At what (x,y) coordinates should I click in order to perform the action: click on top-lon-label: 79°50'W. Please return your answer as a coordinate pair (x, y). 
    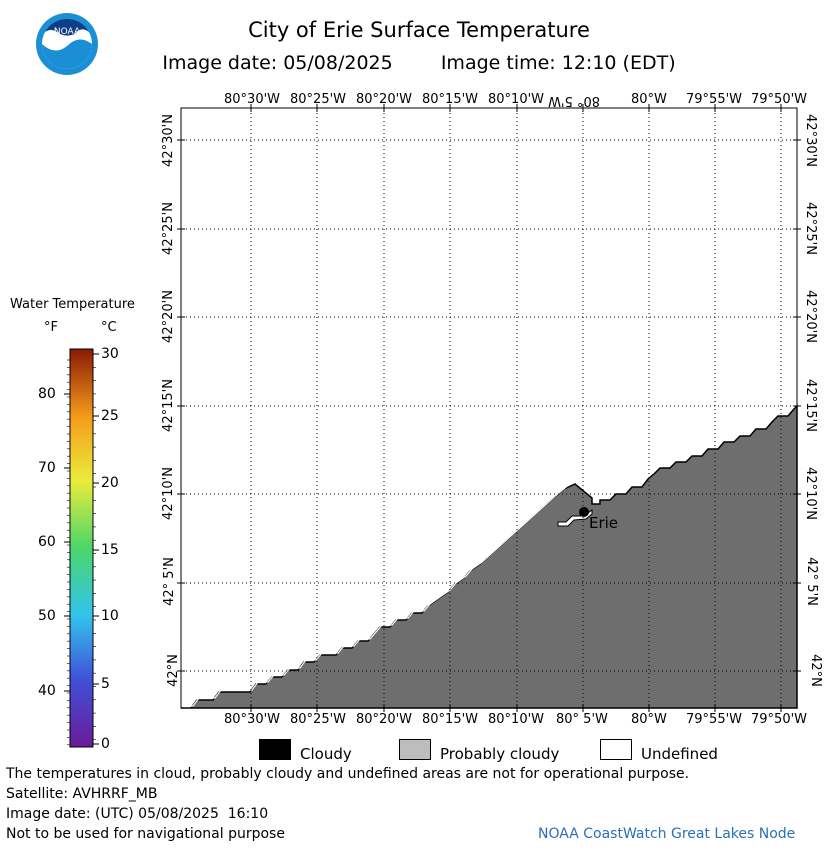
    Looking at the image, I should click on (779, 99).